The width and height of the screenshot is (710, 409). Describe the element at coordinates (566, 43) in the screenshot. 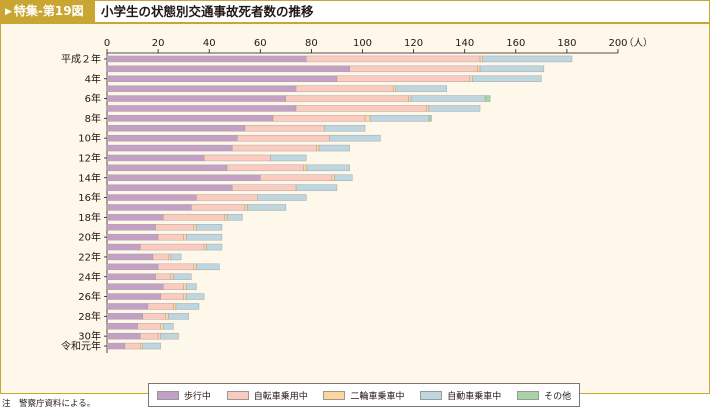

I see `x-tick-label: 180` at that location.